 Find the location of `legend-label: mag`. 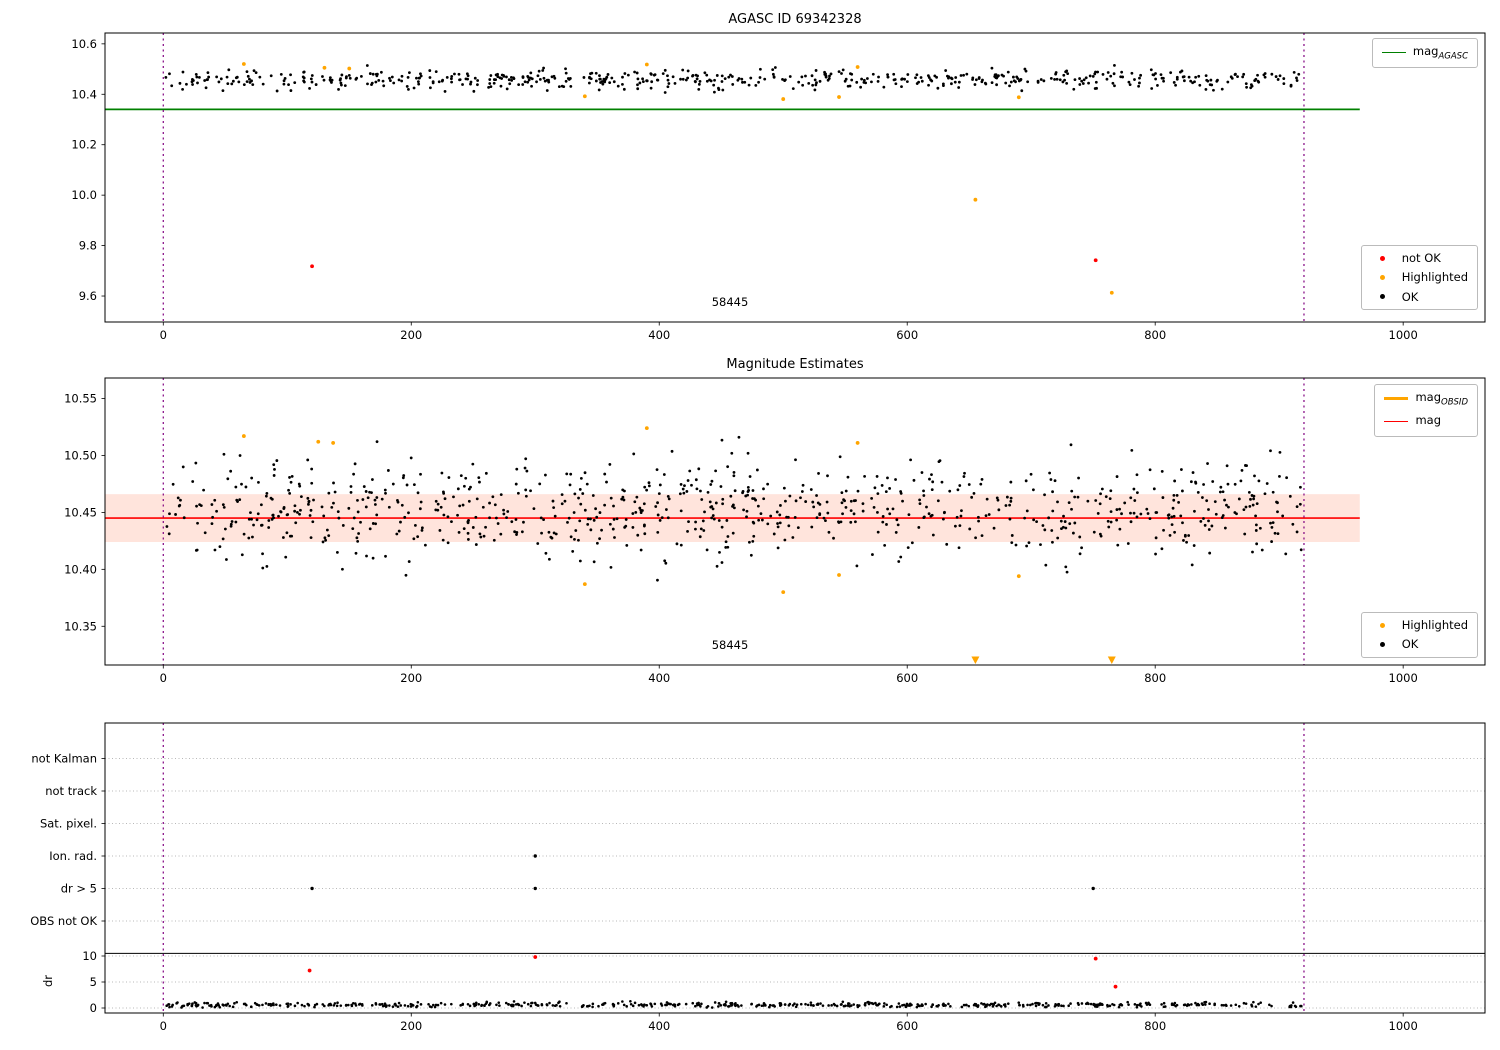

legend-label: mag is located at coordinates (1428, 419).